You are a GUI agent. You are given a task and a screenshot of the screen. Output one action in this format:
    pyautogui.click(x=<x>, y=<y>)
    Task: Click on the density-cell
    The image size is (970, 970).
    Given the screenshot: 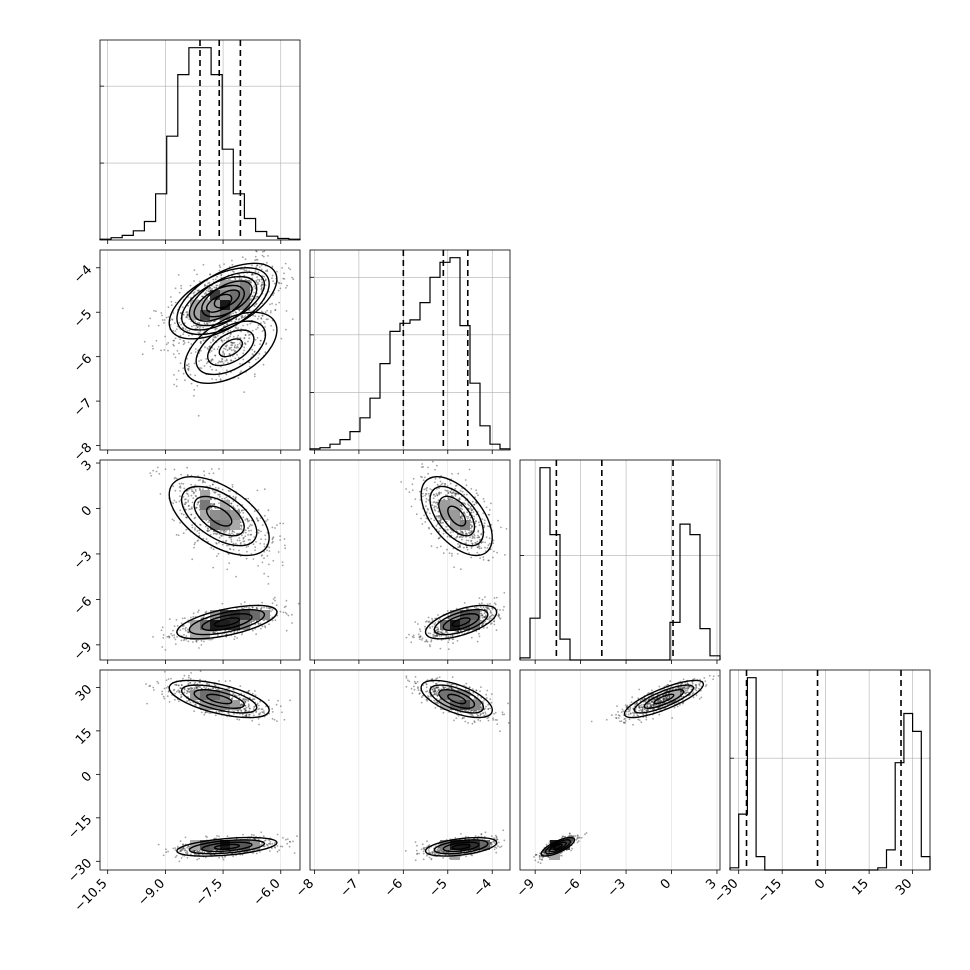 What is the action you would take?
    pyautogui.click(x=205, y=505)
    